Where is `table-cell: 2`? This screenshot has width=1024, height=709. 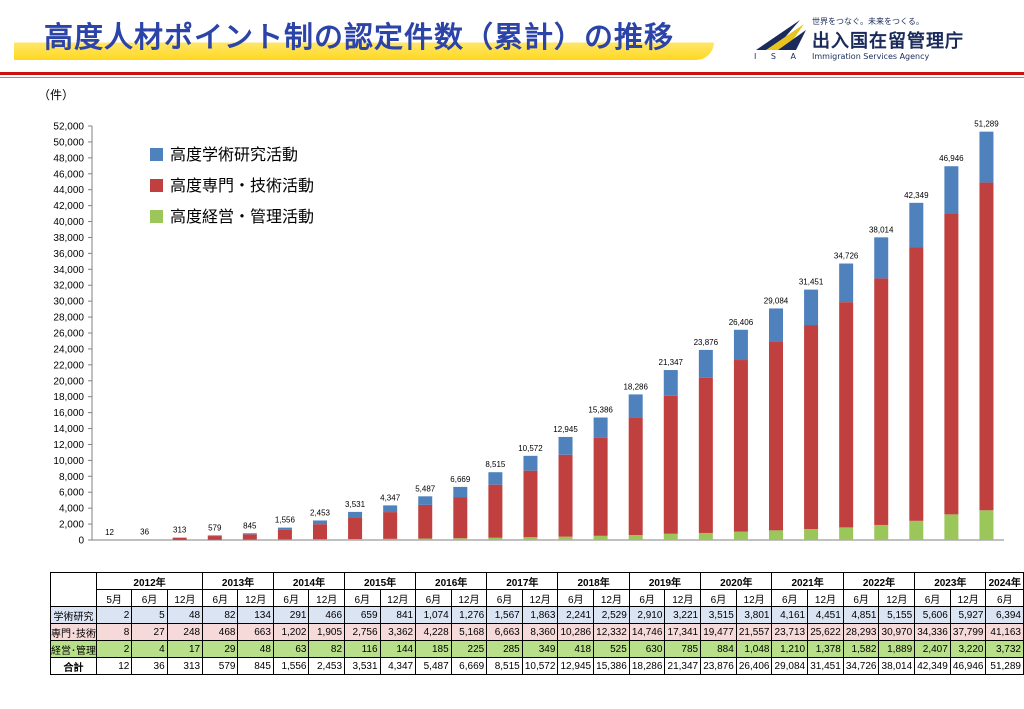
table-cell: 2 is located at coordinates (114, 615).